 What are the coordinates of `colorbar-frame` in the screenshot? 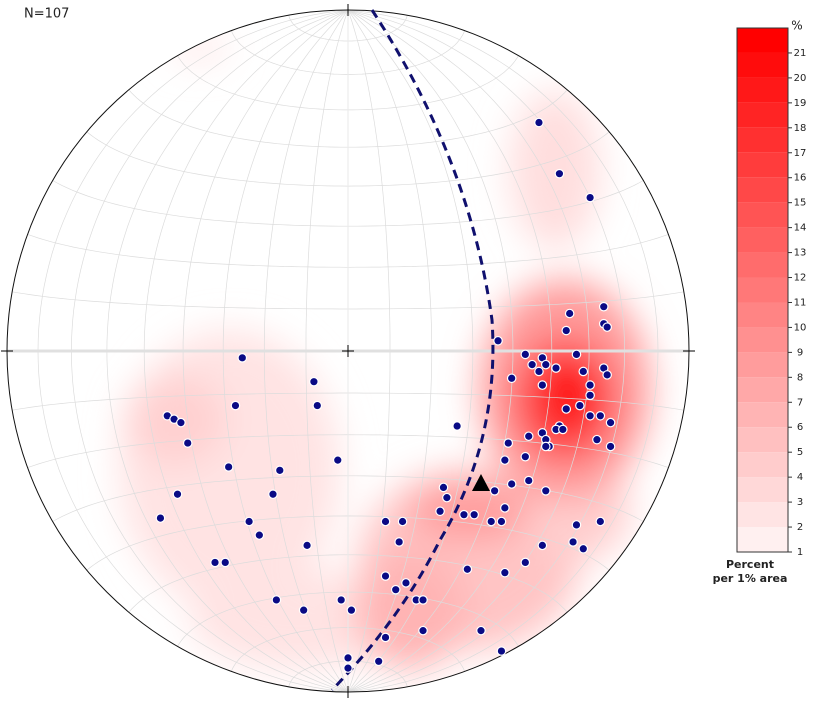 It's located at (762, 290).